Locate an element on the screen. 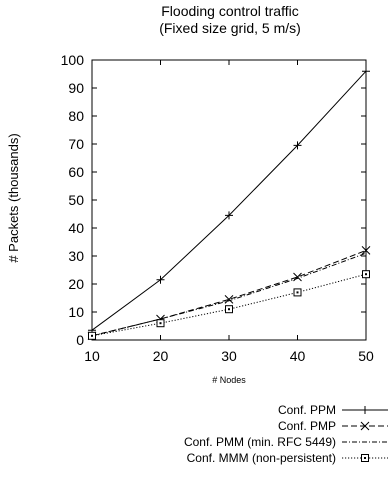 The width and height of the screenshot is (390, 488). x-tick-label: 10 is located at coordinates (92, 356).